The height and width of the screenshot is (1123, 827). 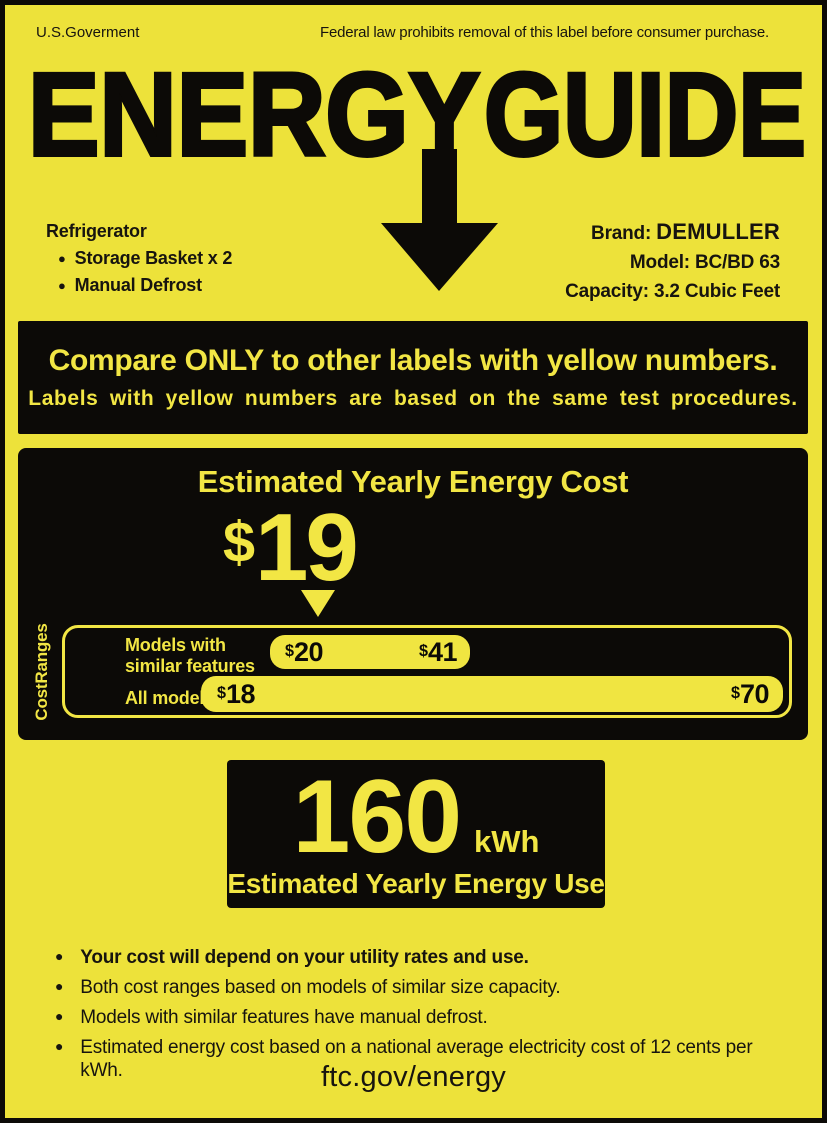 I want to click on max-amount: 41, so click(x=442, y=651).